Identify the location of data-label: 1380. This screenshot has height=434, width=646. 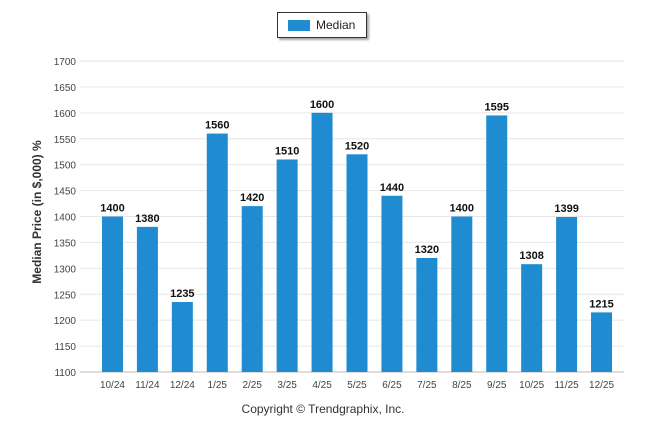
(147, 219).